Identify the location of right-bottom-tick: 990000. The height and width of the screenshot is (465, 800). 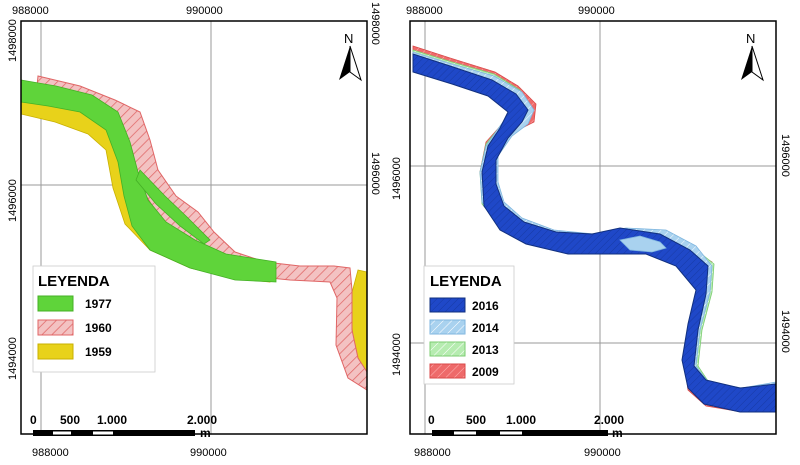
(602, 453).